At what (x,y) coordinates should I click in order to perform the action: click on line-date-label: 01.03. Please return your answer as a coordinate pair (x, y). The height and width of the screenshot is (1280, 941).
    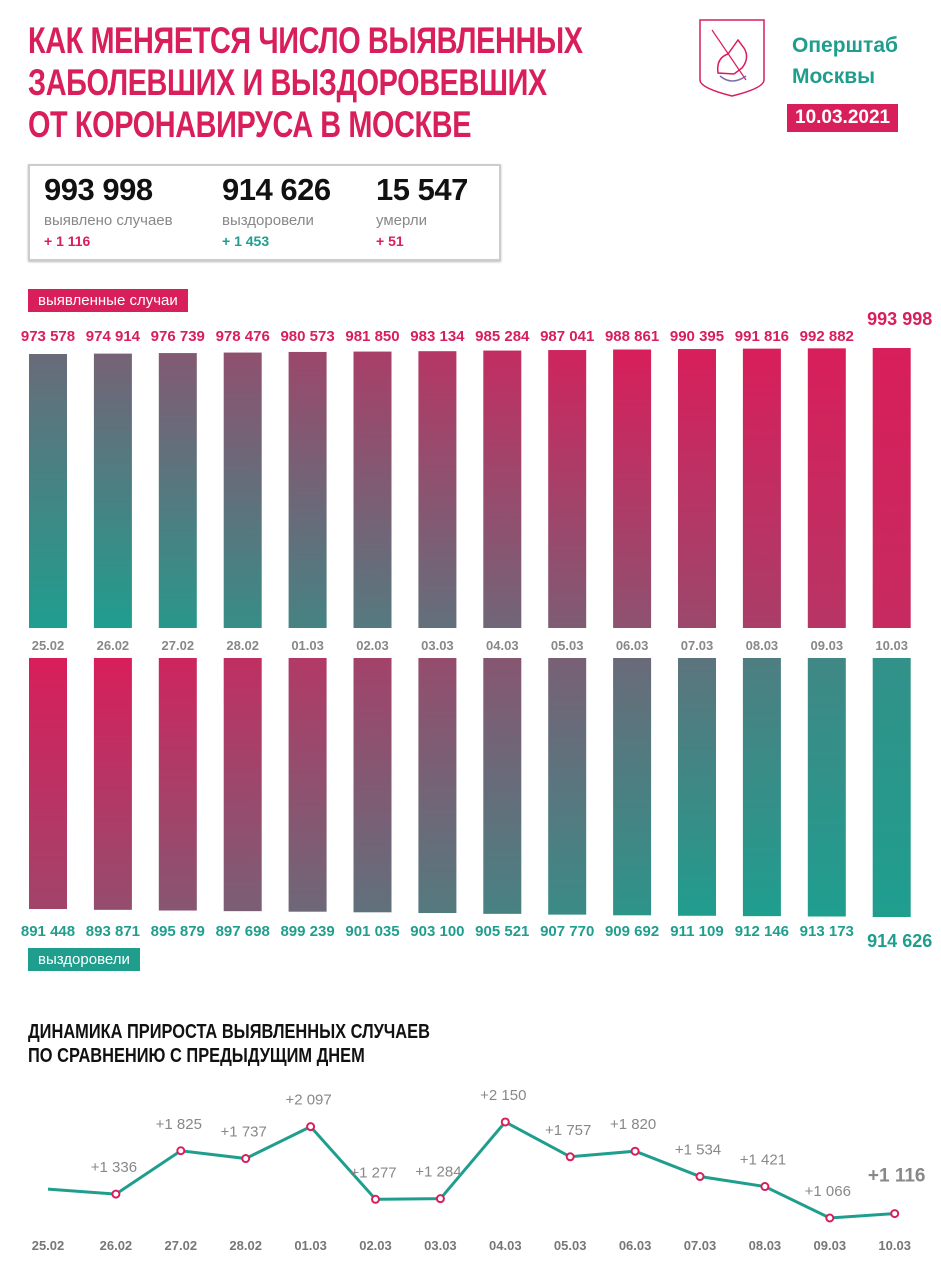
    Looking at the image, I should click on (310, 1245).